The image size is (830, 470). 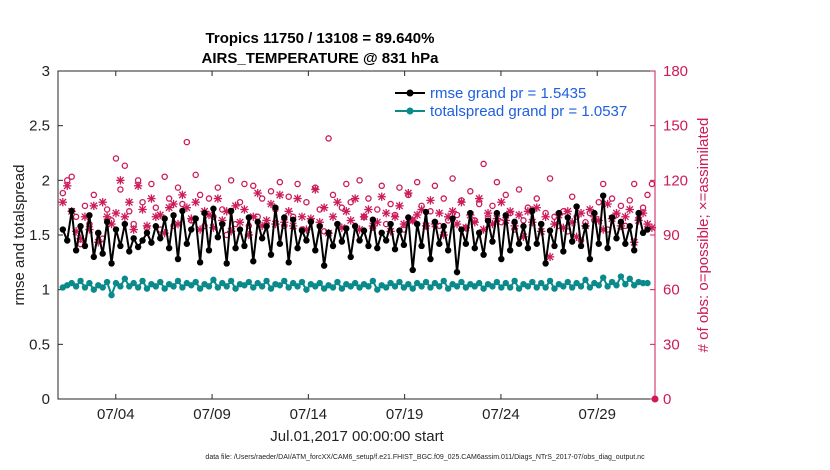 What do you see at coordinates (116, 414) in the screenshot?
I see `x-tick-label: 07/04` at bounding box center [116, 414].